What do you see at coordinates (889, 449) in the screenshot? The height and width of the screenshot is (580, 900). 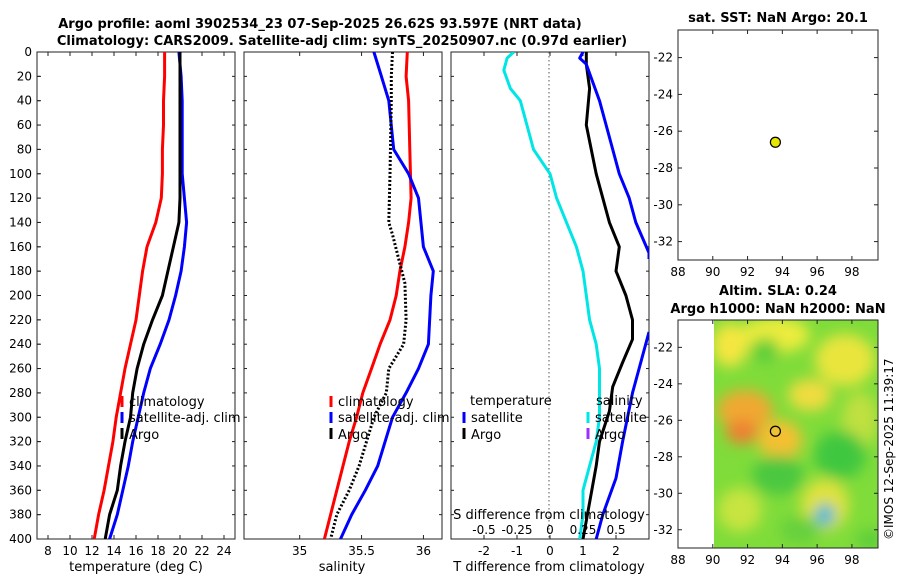 I see `imos-timestamp: ©IMOS 12-Sep-2025 11:39:17` at bounding box center [889, 449].